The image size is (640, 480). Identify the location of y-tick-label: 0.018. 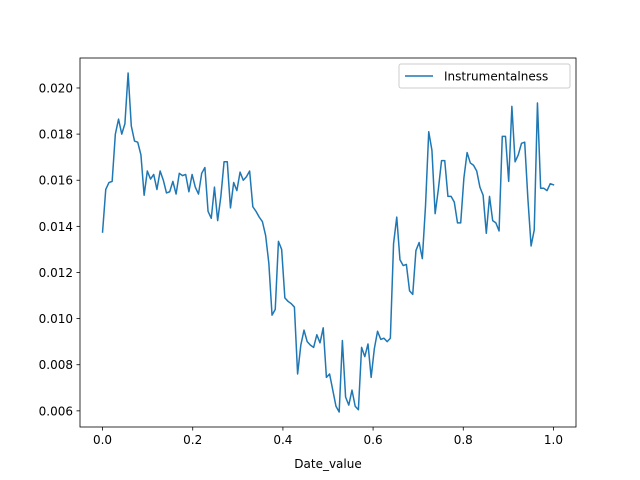
(56, 135).